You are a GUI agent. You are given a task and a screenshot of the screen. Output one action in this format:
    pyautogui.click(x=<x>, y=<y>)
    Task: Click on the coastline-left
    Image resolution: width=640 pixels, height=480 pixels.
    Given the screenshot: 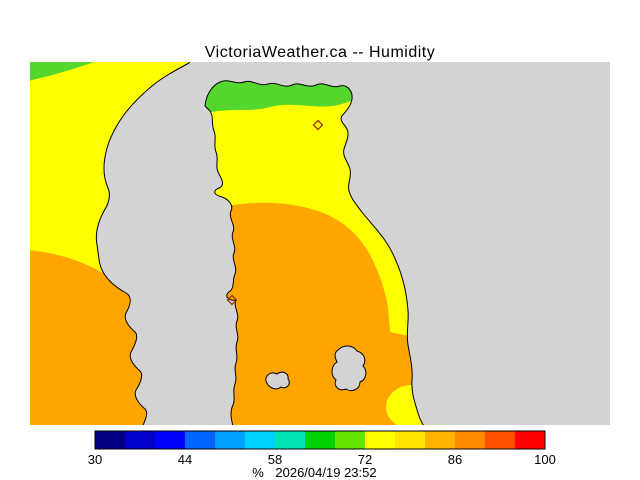 What is the action you would take?
    pyautogui.click(x=142, y=243)
    